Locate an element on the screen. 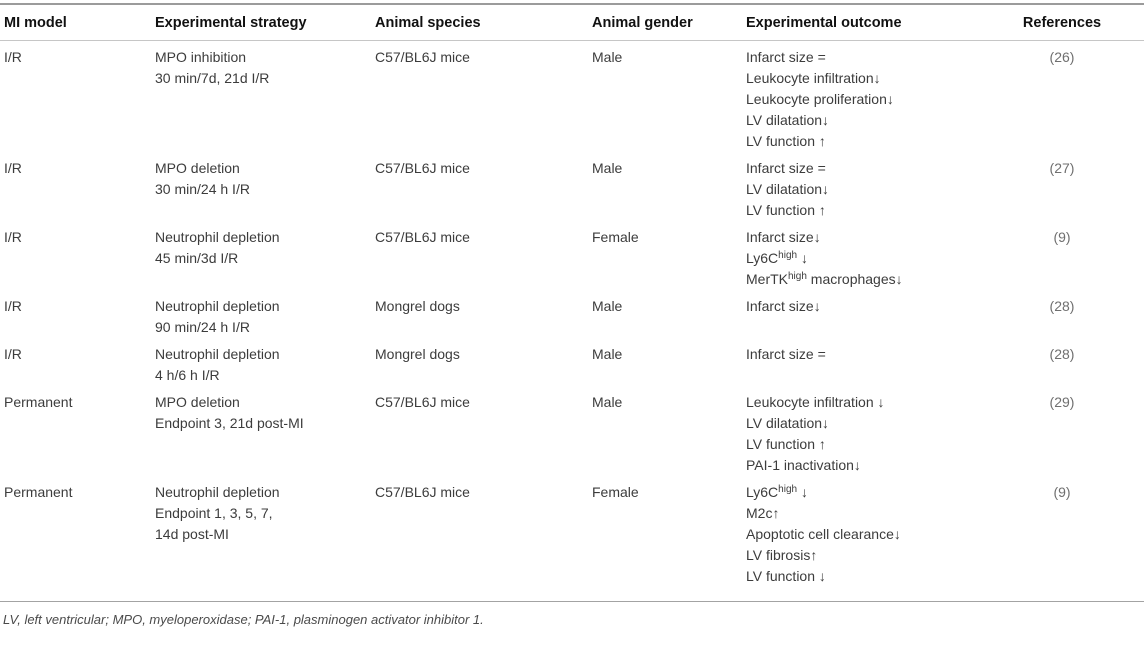  outcome-text: LV dilatation↓ is located at coordinates (788, 189).